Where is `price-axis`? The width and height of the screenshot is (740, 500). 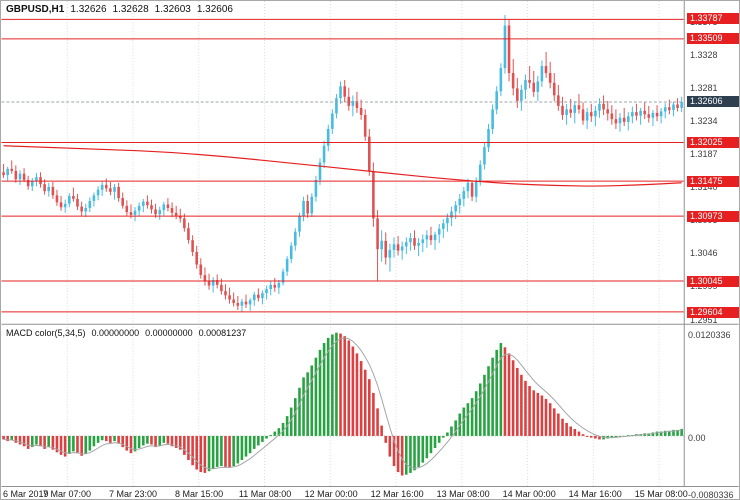
price-axis is located at coordinates (712, 244).